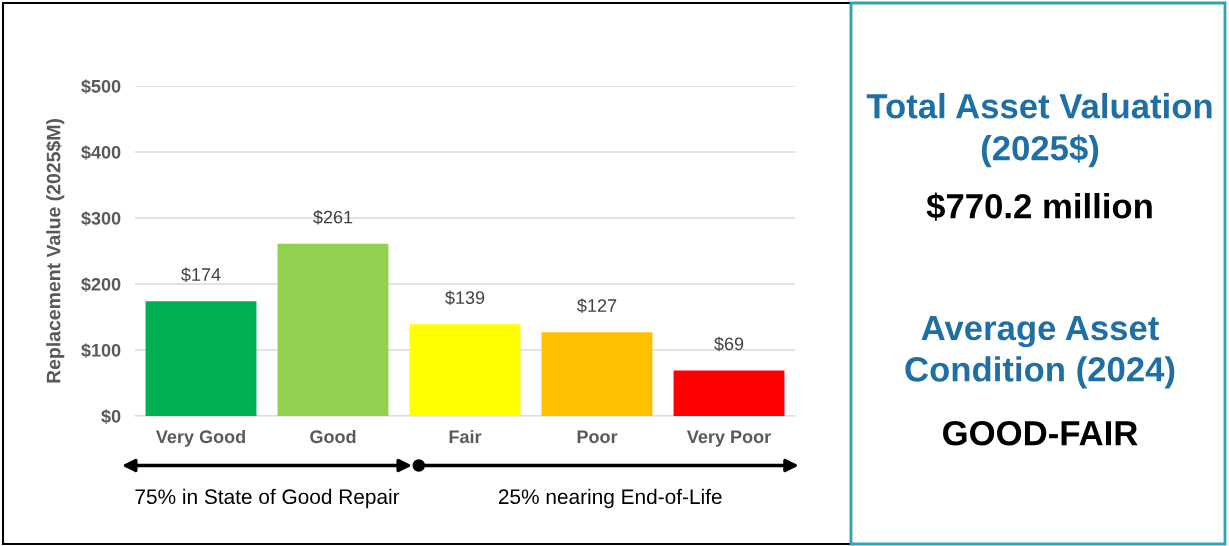 This screenshot has width=1229, height=546. Describe the element at coordinates (728, 438) in the screenshot. I see `x-tick-label: Very Poor` at that location.